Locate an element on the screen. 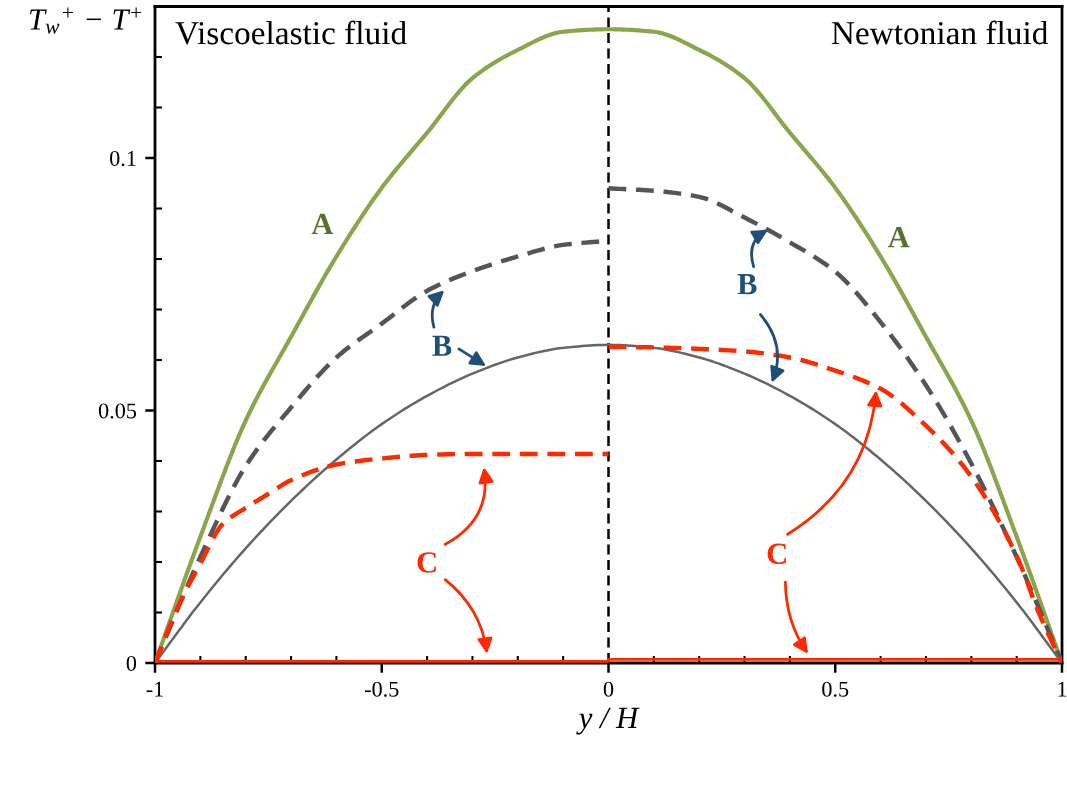 The height and width of the screenshot is (789, 1067). y-tick-label: 0.1 is located at coordinates (123, 158).